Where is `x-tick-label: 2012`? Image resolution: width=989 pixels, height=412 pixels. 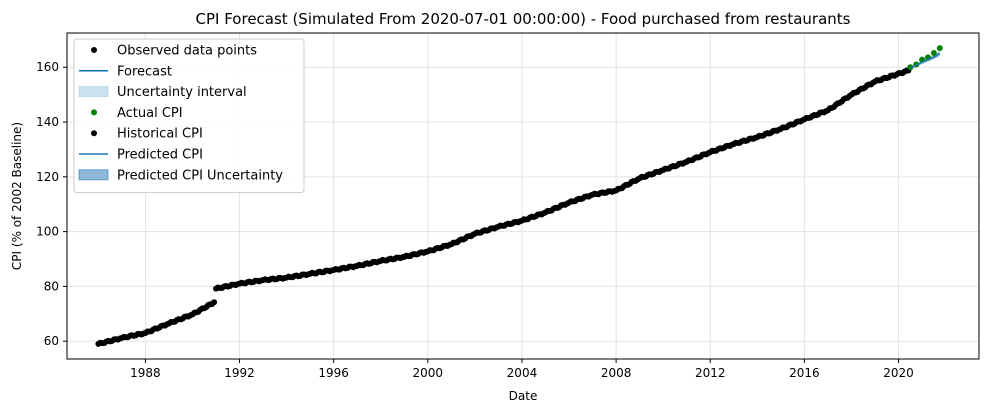
x-tick-label: 2012 is located at coordinates (710, 373).